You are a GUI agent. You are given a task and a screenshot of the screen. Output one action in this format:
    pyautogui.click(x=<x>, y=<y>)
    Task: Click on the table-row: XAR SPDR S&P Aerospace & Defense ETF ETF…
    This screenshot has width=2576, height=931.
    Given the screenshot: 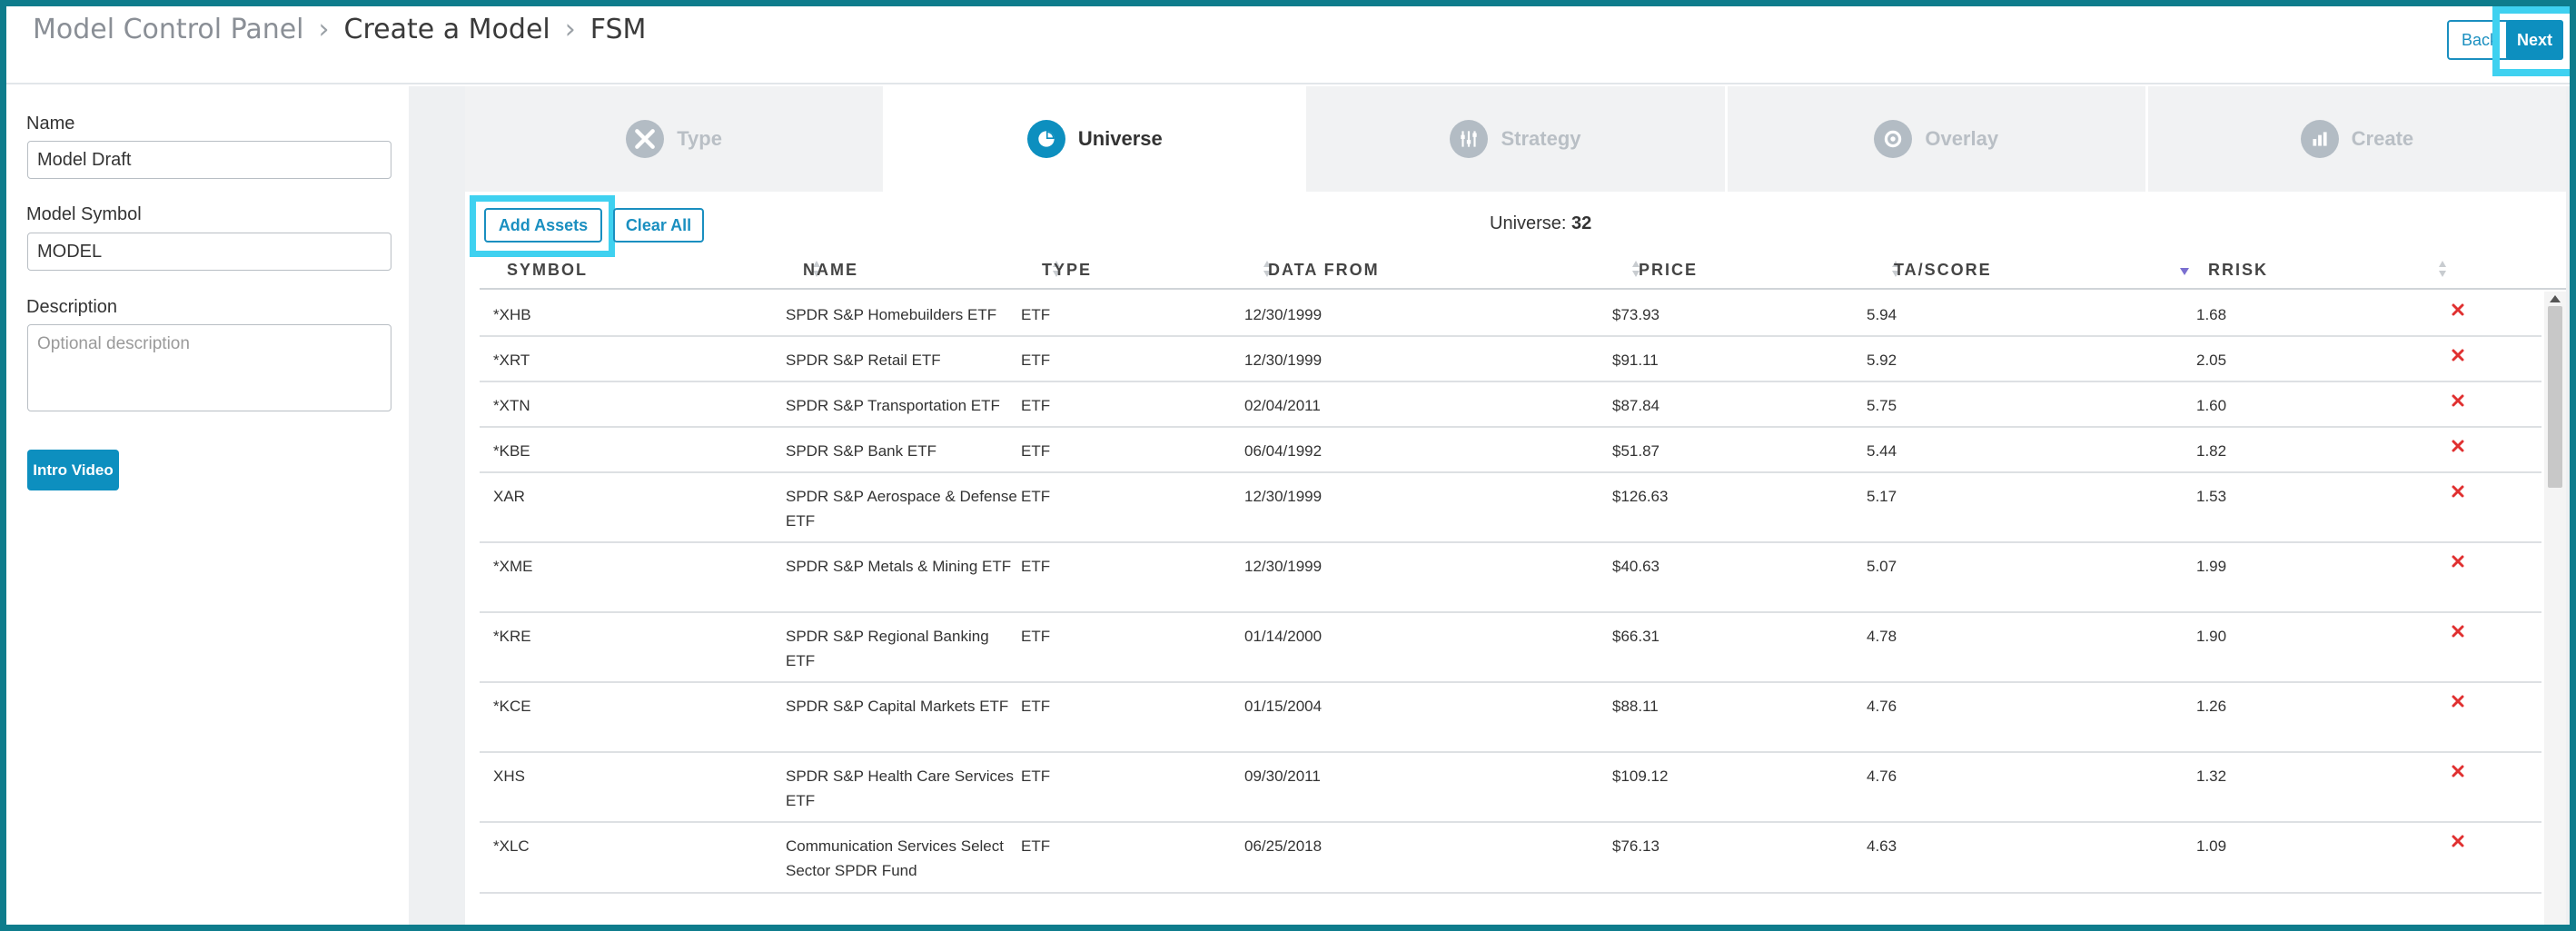 What is the action you would take?
    pyautogui.click(x=1510, y=508)
    